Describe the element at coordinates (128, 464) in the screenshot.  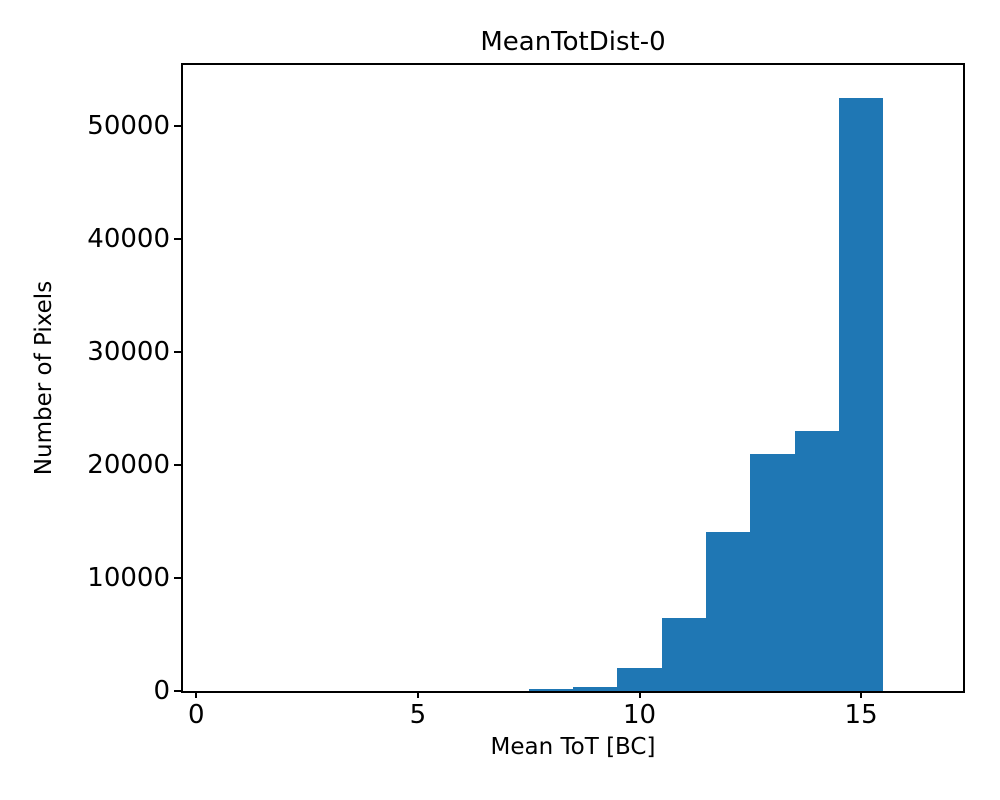
I see `y-tick-label: 20000` at that location.